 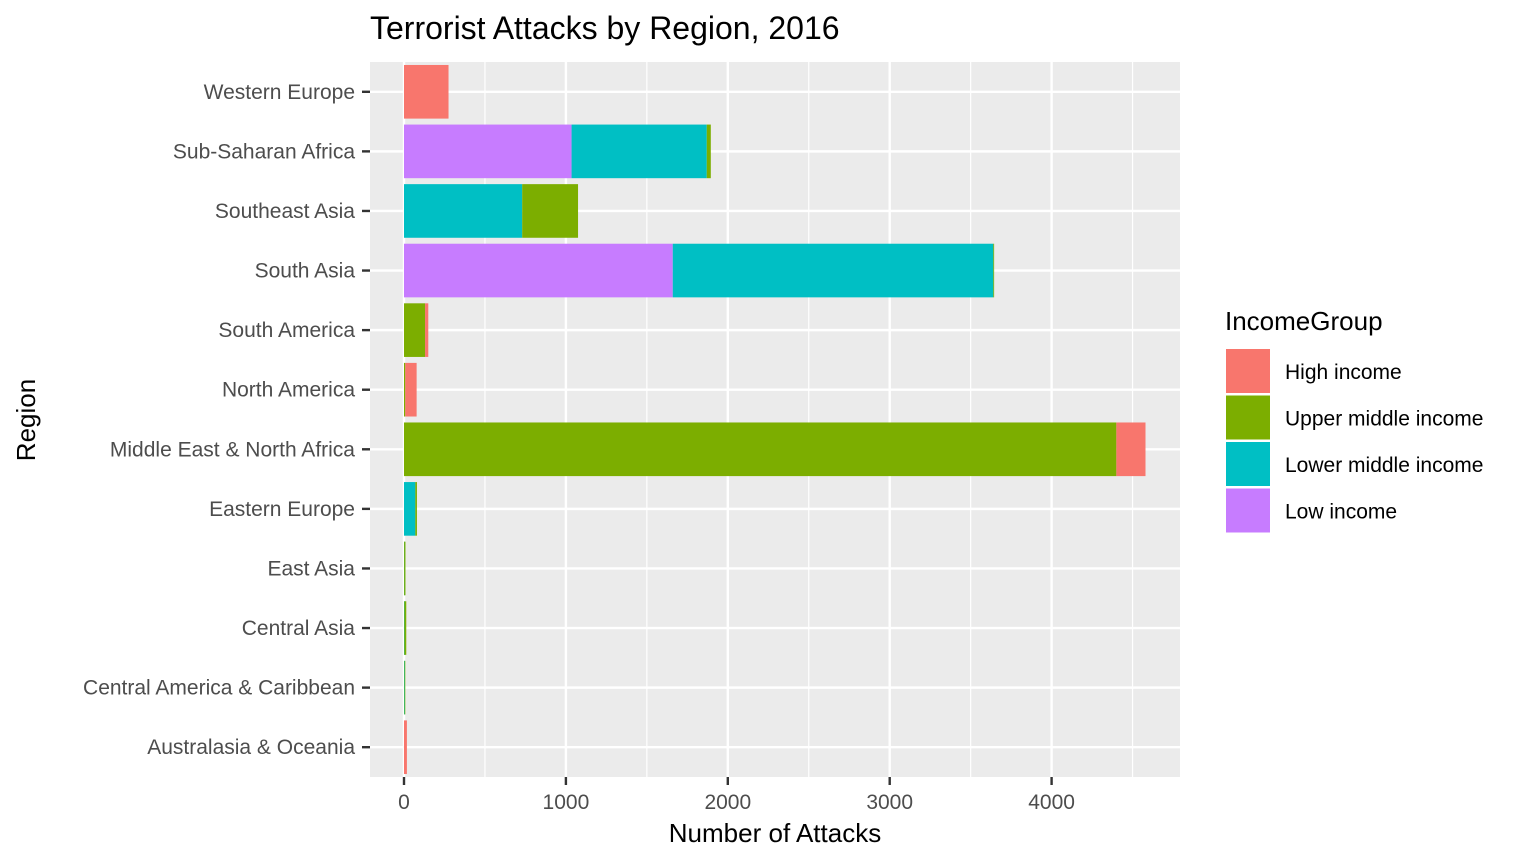 What do you see at coordinates (299, 628) in the screenshot?
I see `y-tick-label: Central Asia` at bounding box center [299, 628].